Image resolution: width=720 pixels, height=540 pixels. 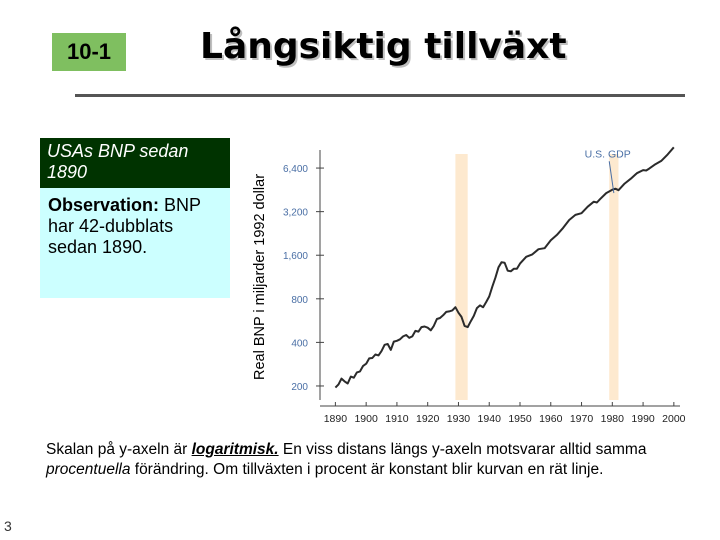 I want to click on y-tick-label-4: 3,200, so click(x=295, y=213).